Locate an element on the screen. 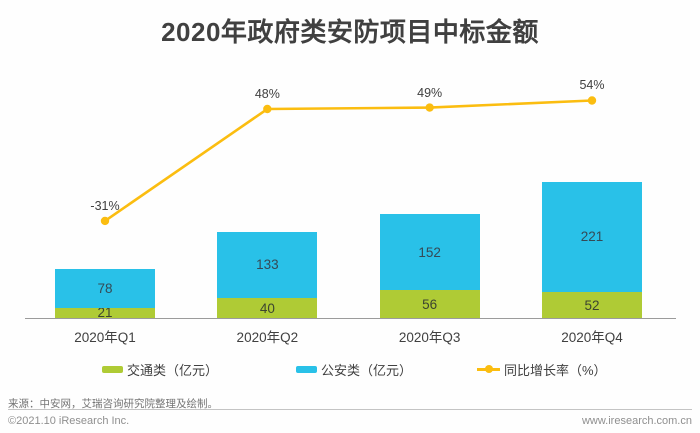  growth-point-label: 54% is located at coordinates (592, 85).